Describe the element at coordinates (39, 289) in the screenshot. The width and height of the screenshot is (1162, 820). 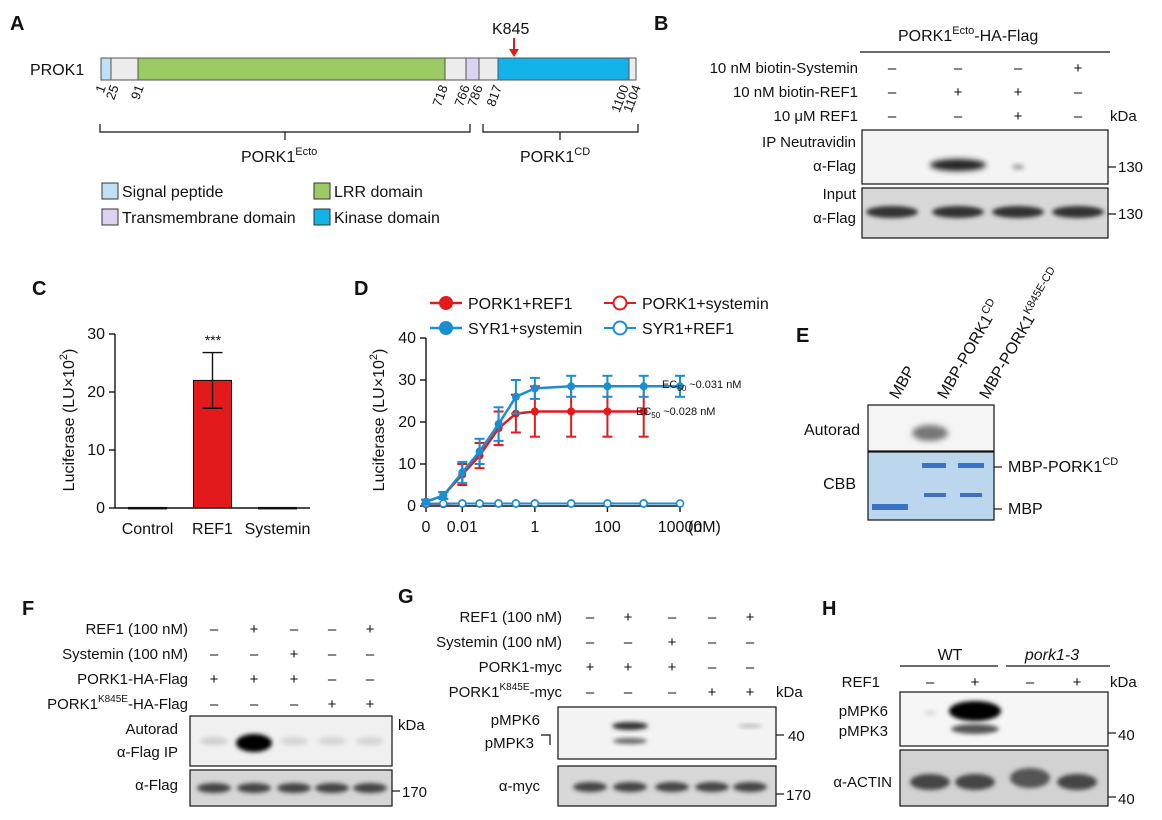
I see `panel-c-label: C` at that location.